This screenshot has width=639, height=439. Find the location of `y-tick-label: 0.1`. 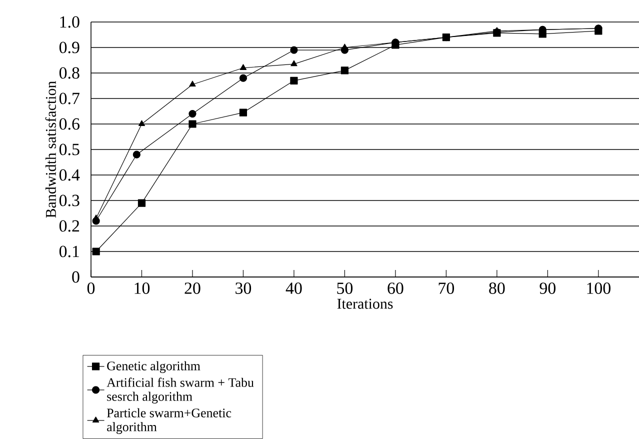

y-tick-label: 0.1 is located at coordinates (69, 252).